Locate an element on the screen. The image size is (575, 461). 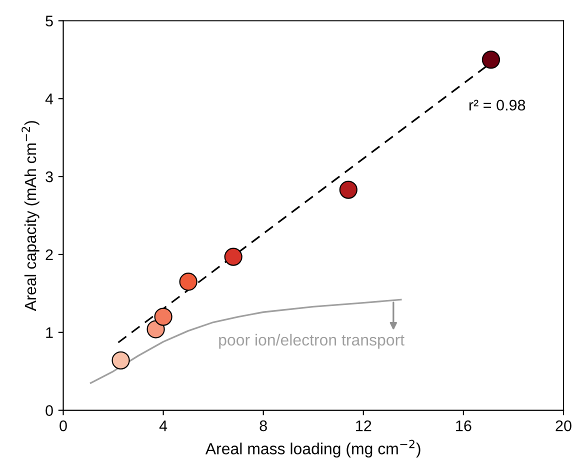
y-tick-label: 4 is located at coordinates (49, 99).